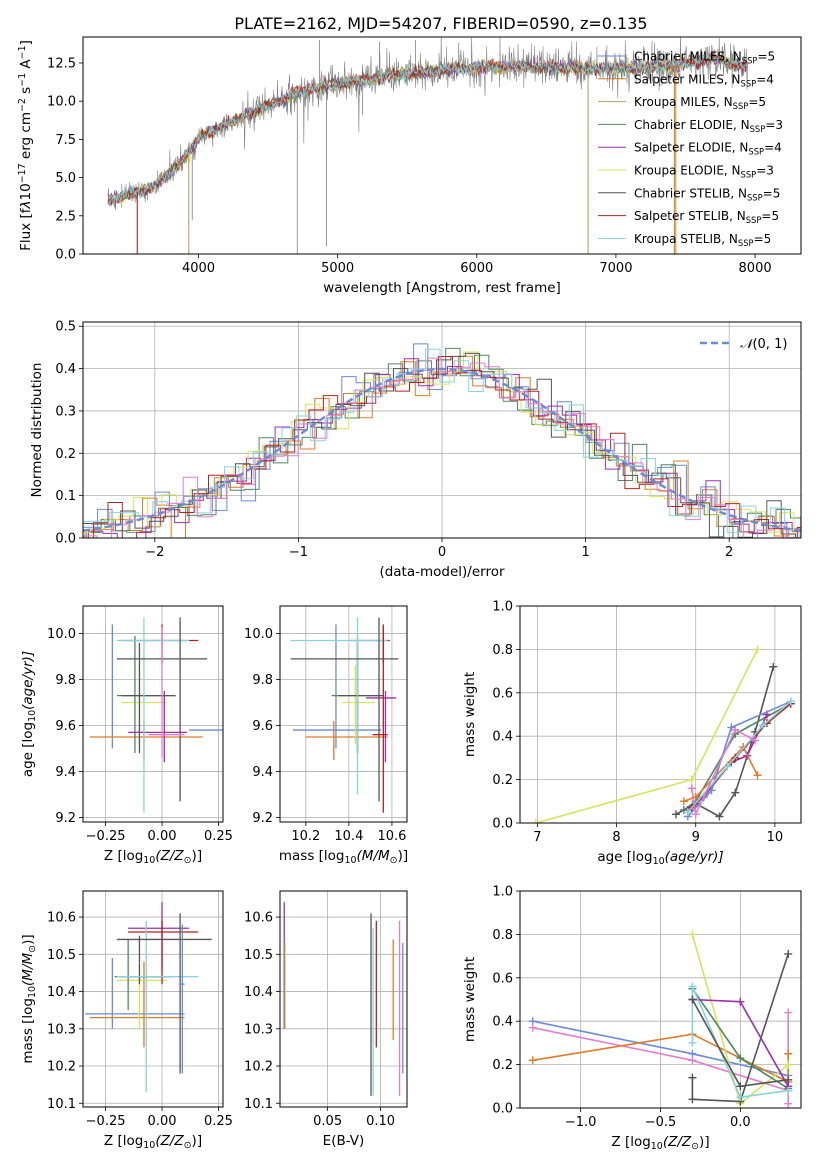 Image resolution: width=819 pixels, height=1170 pixels. I want to click on legend-label: Kroupa STELIB, NSSP=5, so click(702, 240).